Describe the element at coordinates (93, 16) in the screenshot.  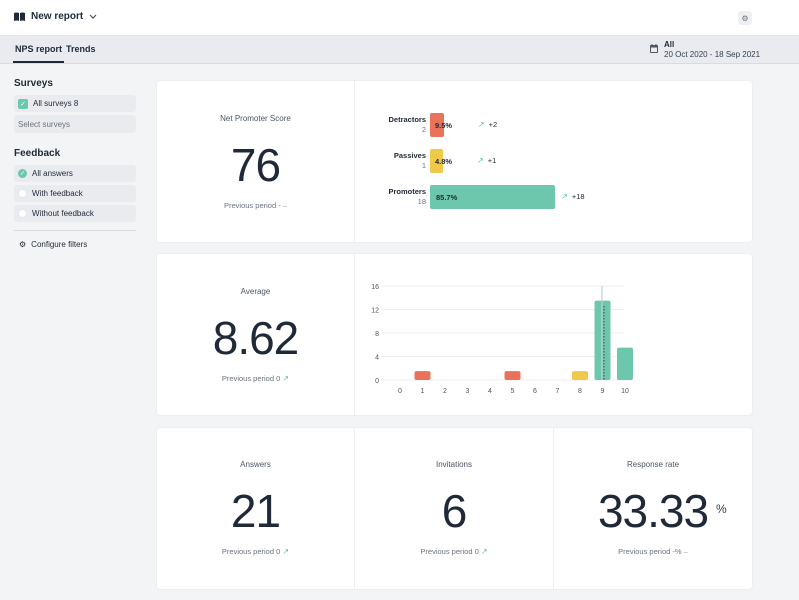
I see `chevron-down-icon` at that location.